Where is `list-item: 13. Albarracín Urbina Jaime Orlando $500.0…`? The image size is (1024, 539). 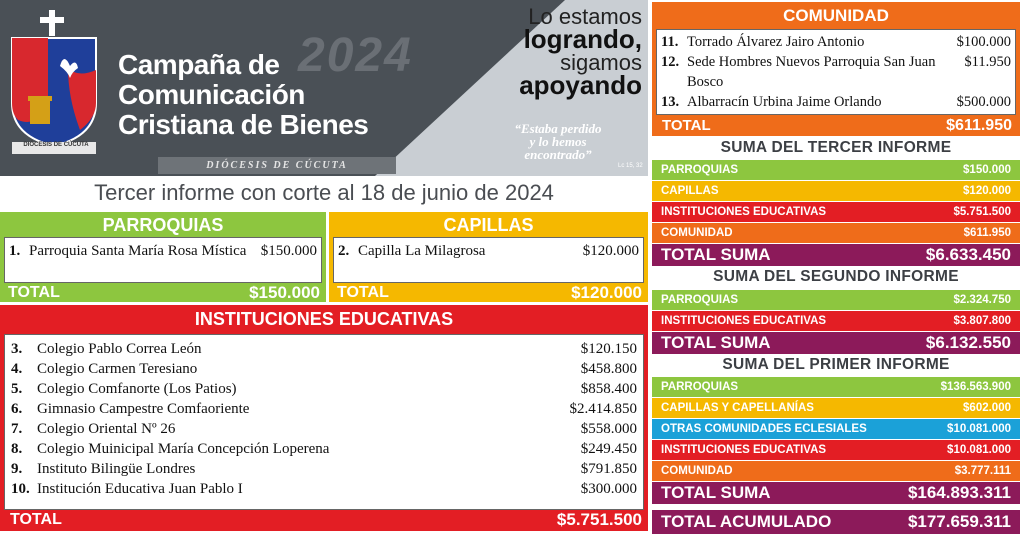
list-item: 13. Albarracín Urbina Jaime Orlando $500.0… is located at coordinates (836, 102).